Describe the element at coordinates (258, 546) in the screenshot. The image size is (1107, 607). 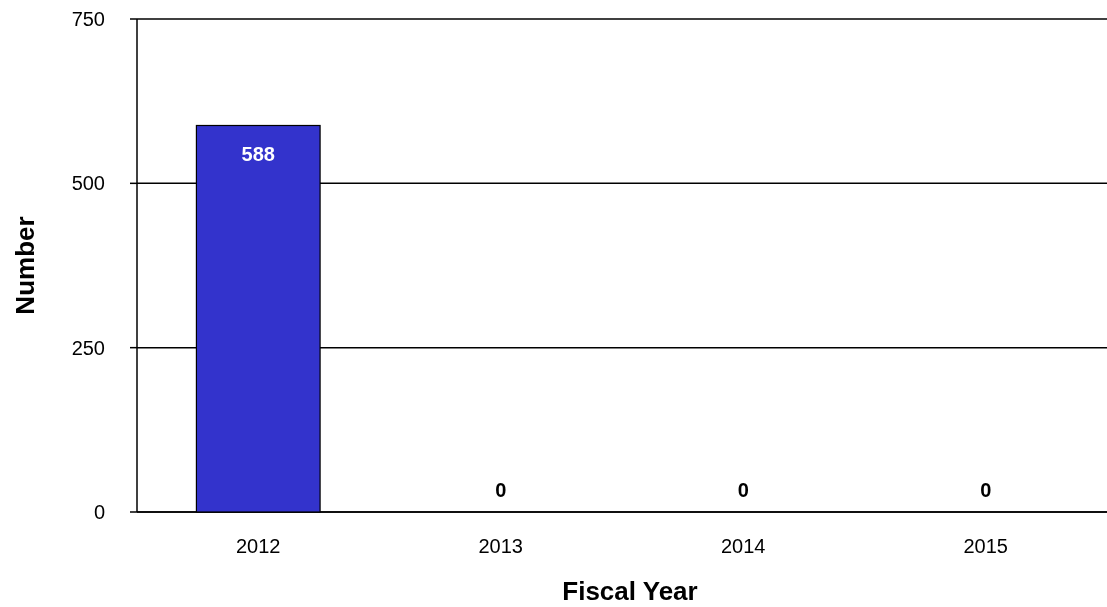
I see `x-tick-label: 2012` at that location.